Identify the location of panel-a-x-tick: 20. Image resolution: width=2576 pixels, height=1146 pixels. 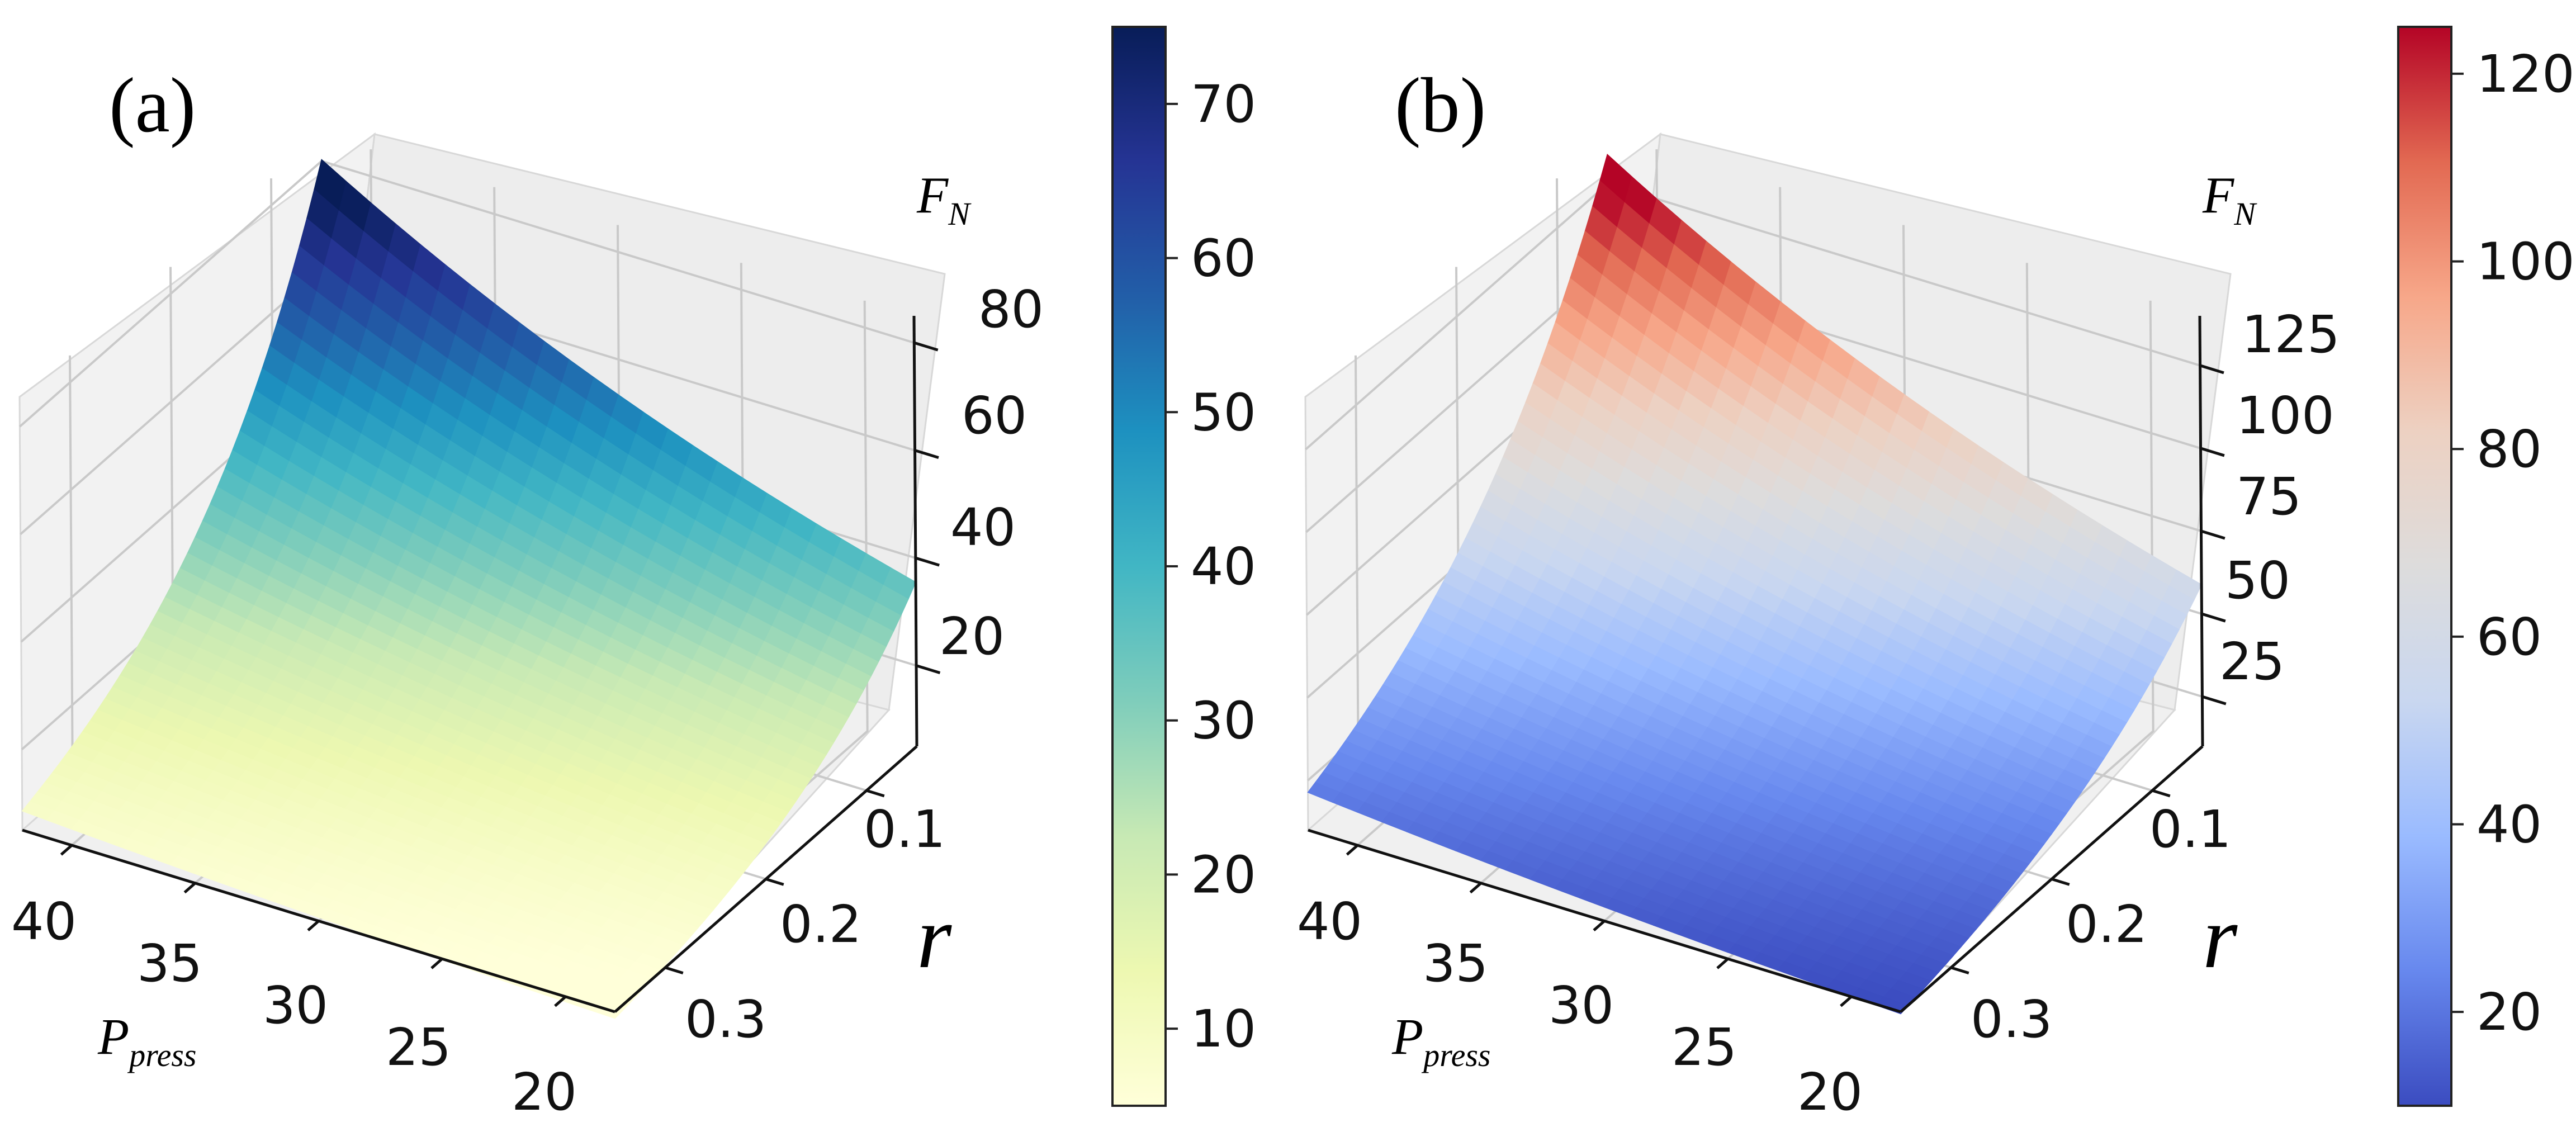
(544, 1092).